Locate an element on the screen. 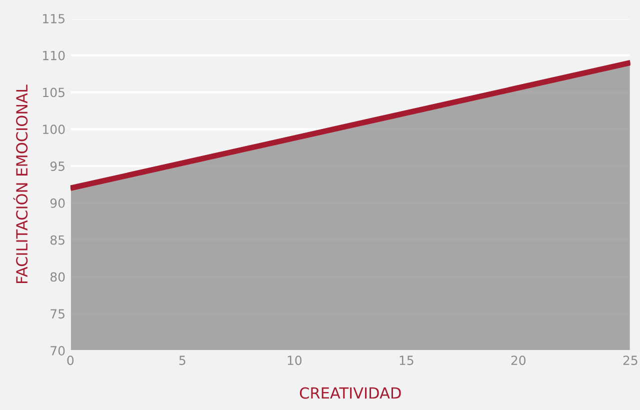 The width and height of the screenshot is (640, 410). y-tick-label: 90 is located at coordinates (57, 203).